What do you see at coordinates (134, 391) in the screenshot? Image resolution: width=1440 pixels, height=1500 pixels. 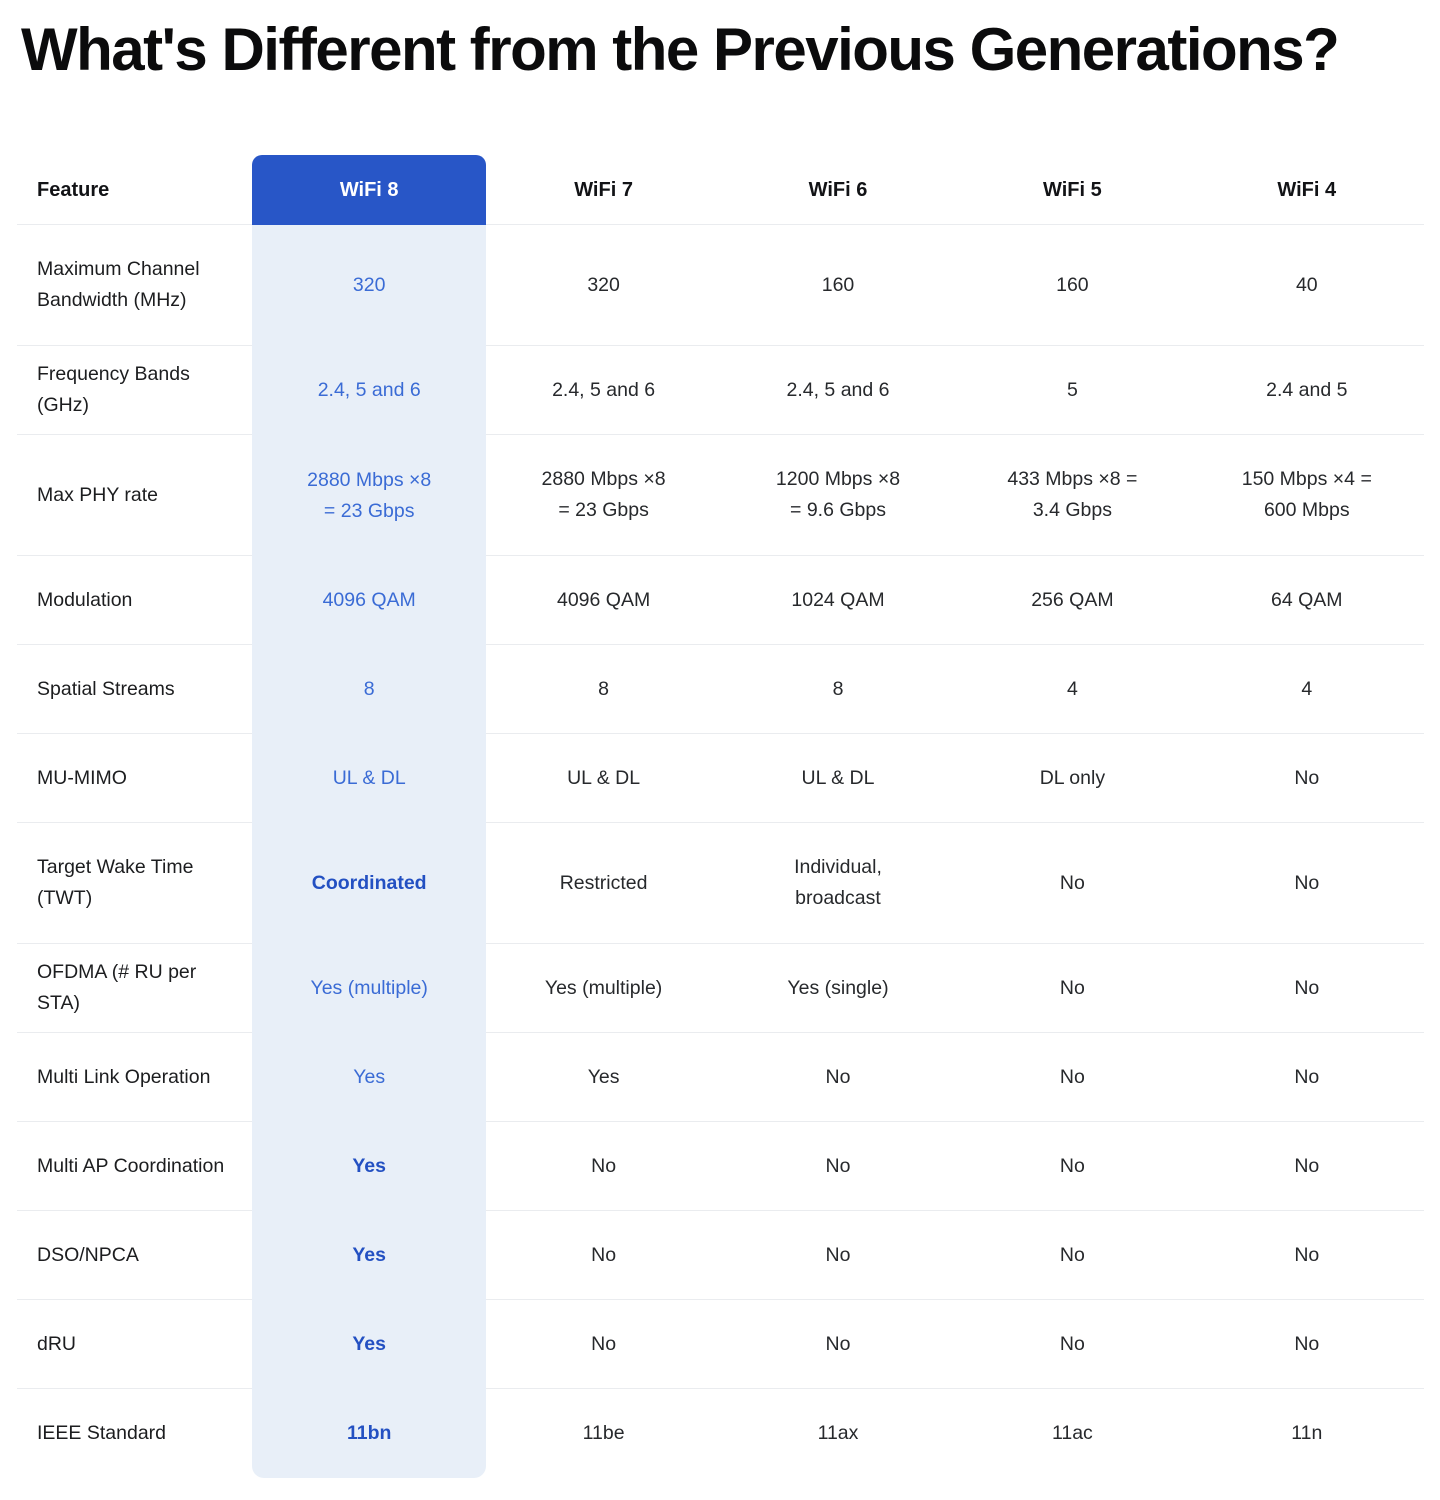 I see `feature-label: Frequency Bands (GHz)` at bounding box center [134, 391].